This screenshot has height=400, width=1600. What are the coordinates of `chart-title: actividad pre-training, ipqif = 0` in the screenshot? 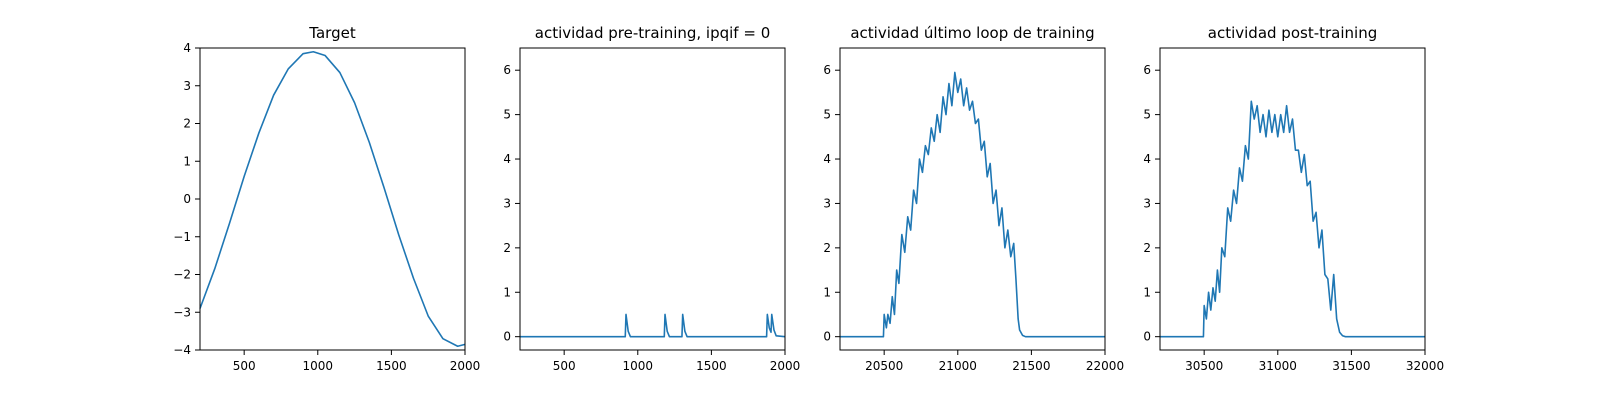 It's located at (653, 33).